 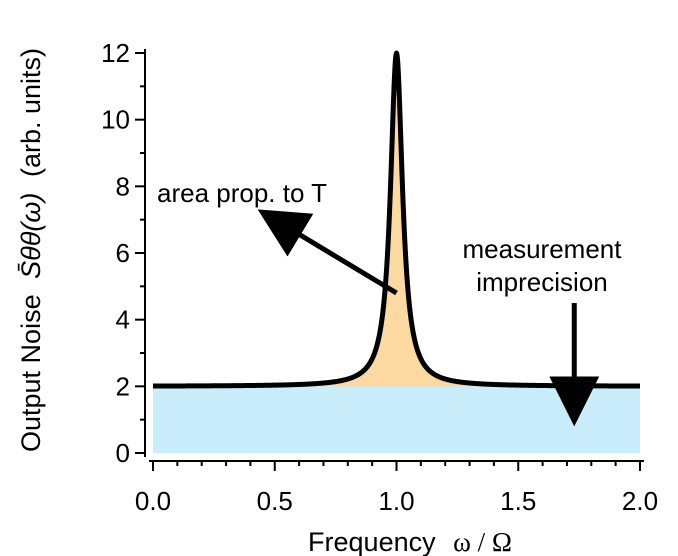 What do you see at coordinates (153, 501) in the screenshot?
I see `x-tick-label: 0.0` at bounding box center [153, 501].